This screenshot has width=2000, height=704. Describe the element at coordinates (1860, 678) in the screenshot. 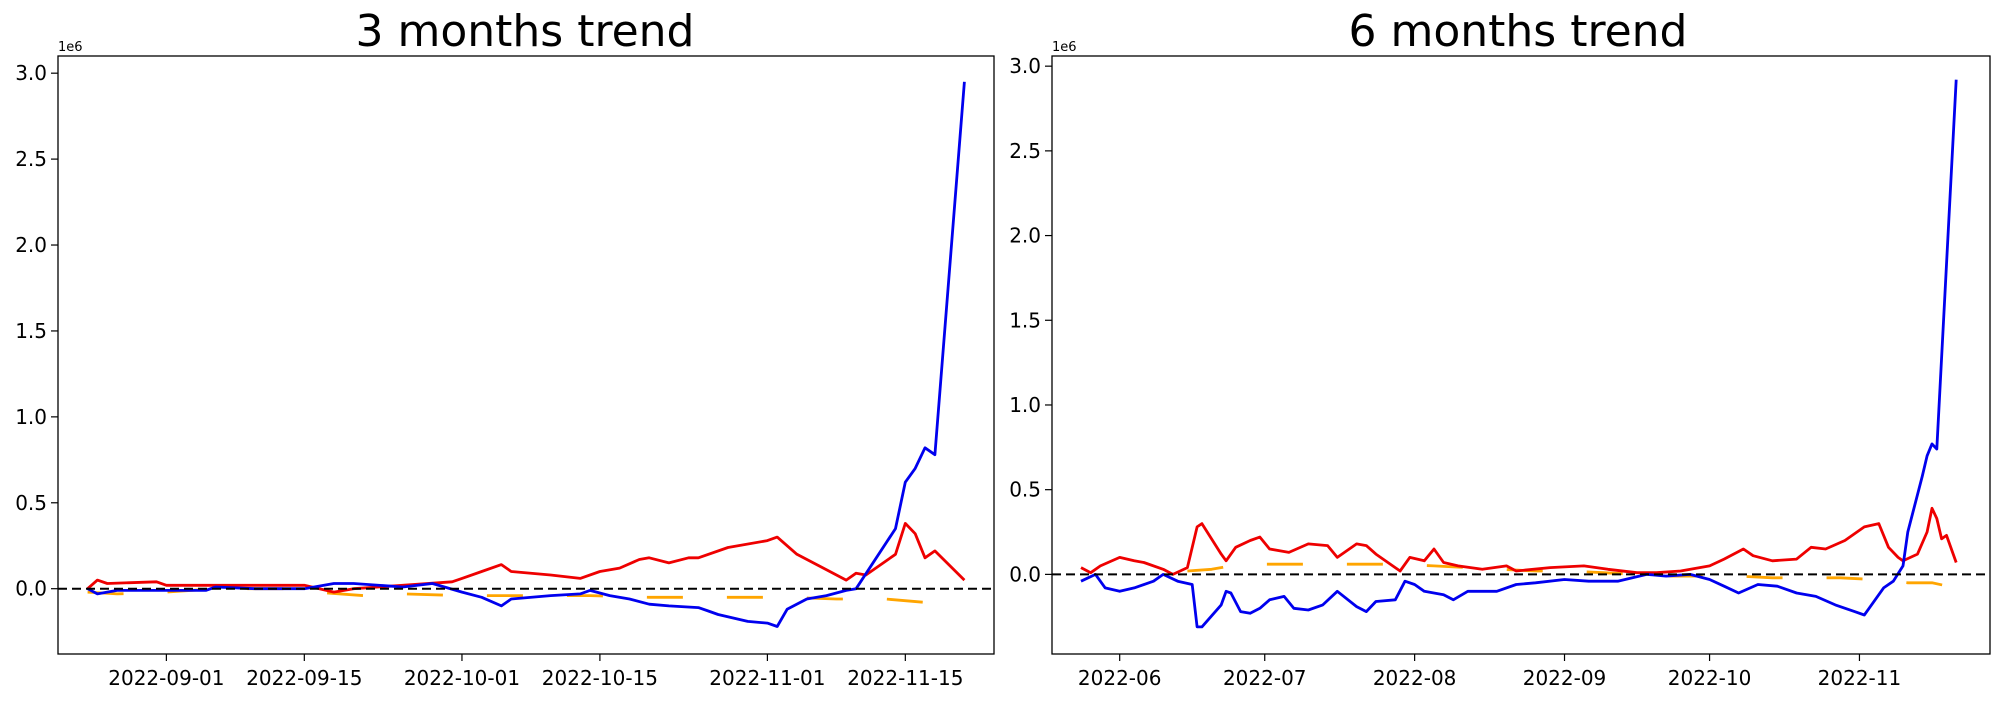

I see `x-tick-label: 2022-11` at that location.